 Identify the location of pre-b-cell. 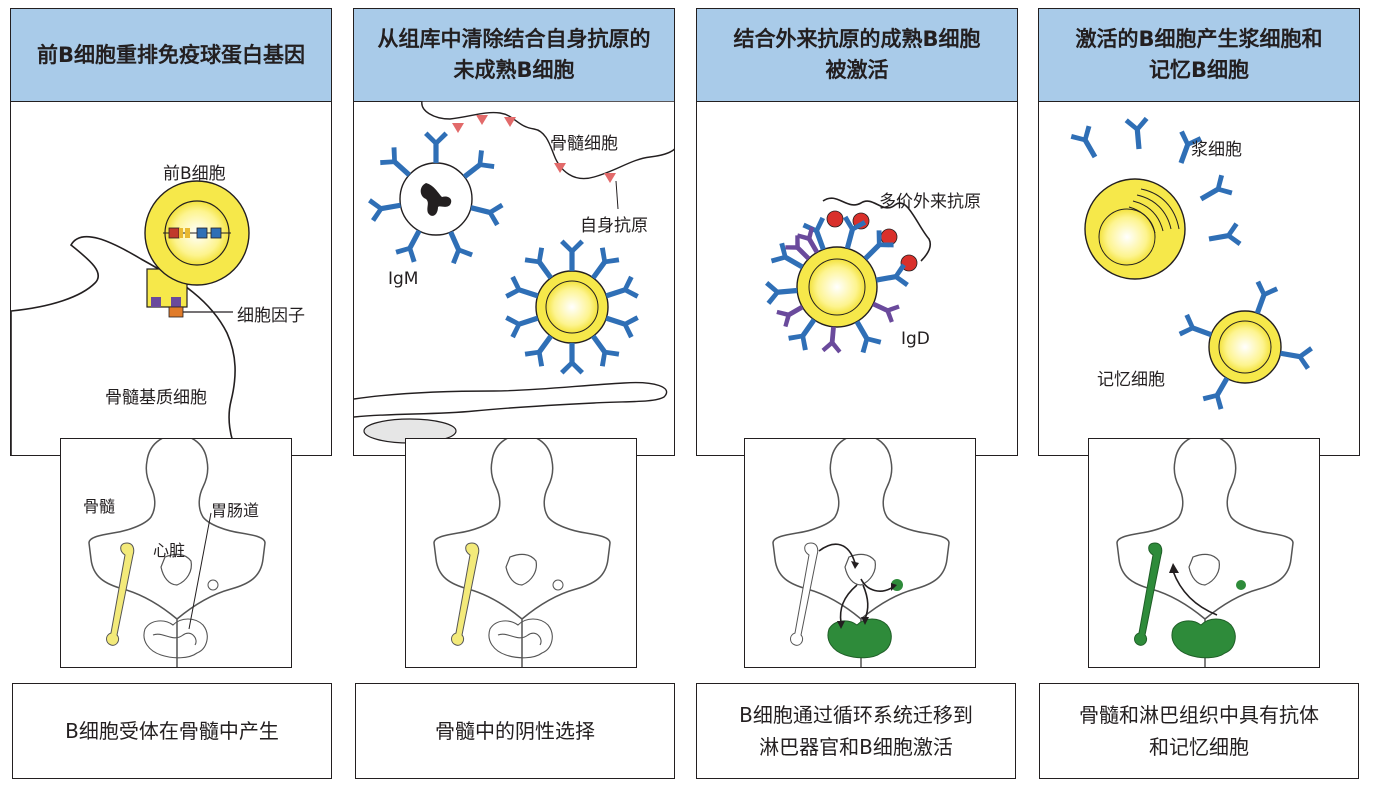
(197, 244).